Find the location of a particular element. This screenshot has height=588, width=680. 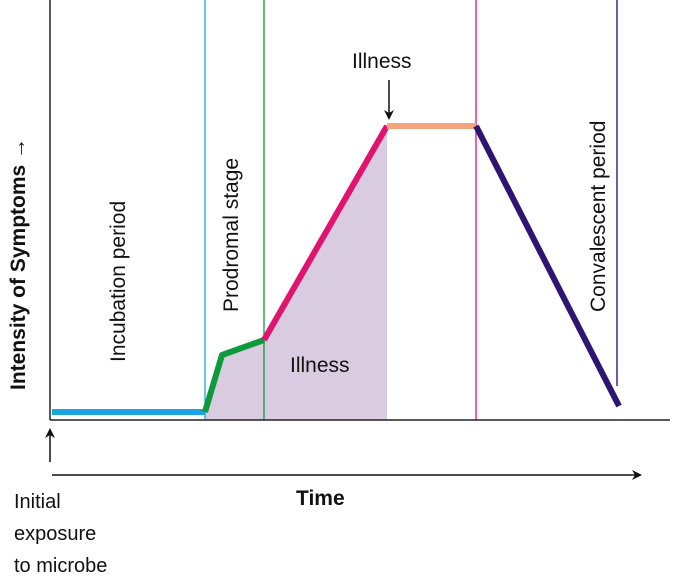

start-label-line2: exposure is located at coordinates (55, 534).